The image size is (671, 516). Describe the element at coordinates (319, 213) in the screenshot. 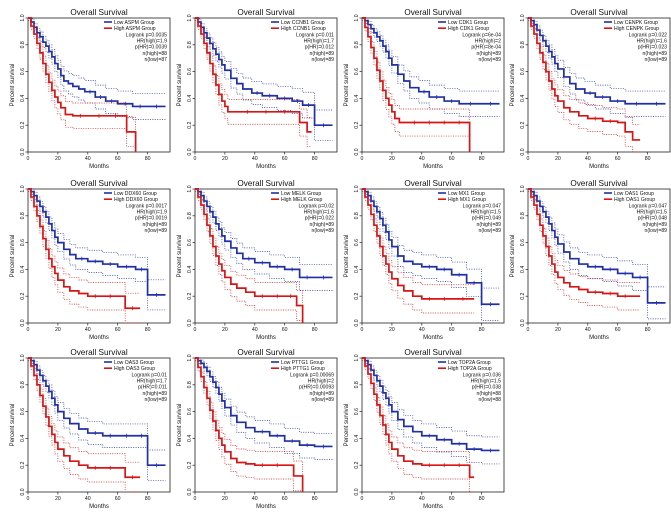

I see `stat-text: HR(high)=1.6` at that location.